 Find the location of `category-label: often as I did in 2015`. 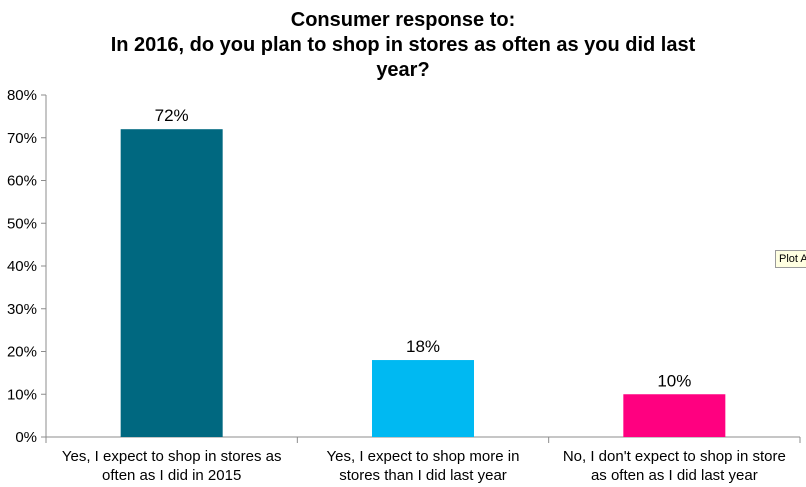

category-label: often as I did in 2015 is located at coordinates (171, 475).